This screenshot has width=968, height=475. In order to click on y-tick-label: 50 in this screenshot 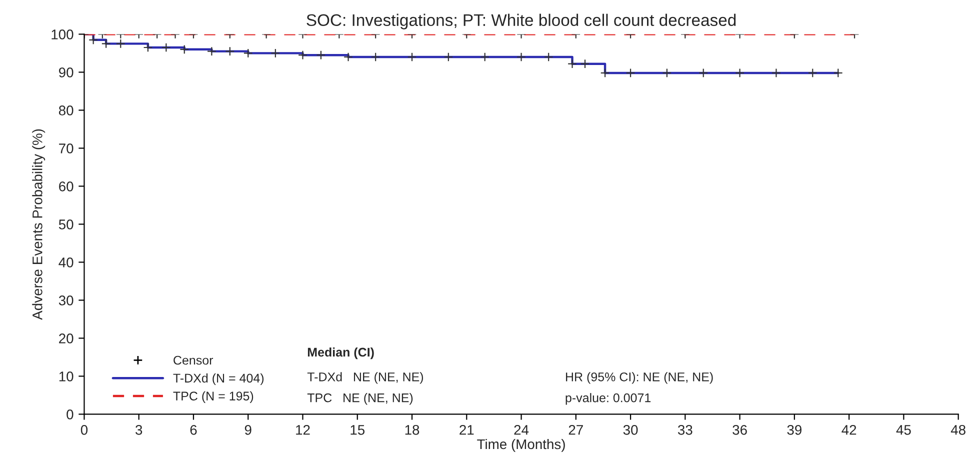, I will do `click(66, 225)`.